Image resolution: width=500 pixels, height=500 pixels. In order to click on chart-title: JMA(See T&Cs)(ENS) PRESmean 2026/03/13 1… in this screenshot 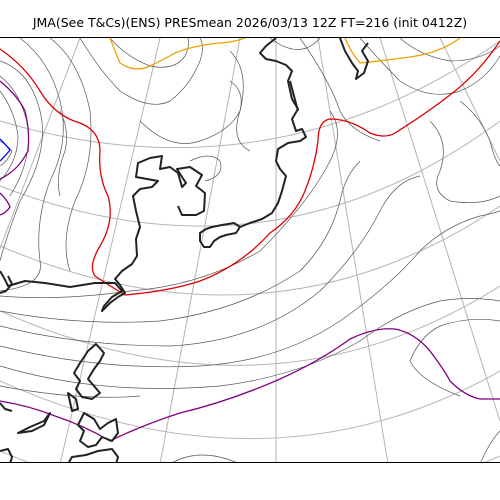, I will do `click(250, 22)`.